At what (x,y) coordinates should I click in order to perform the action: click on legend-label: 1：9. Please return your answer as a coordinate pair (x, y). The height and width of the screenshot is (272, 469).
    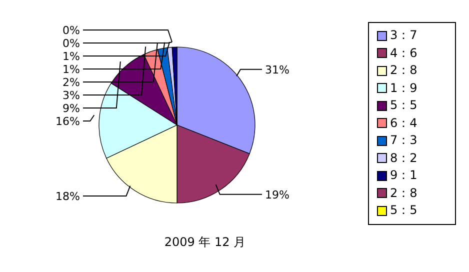
    Looking at the image, I should click on (404, 88).